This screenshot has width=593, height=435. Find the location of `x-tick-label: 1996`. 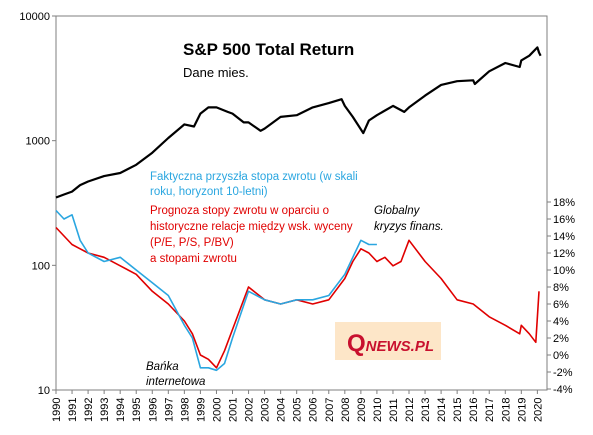

x-tick-label: 1996 is located at coordinates (153, 410).